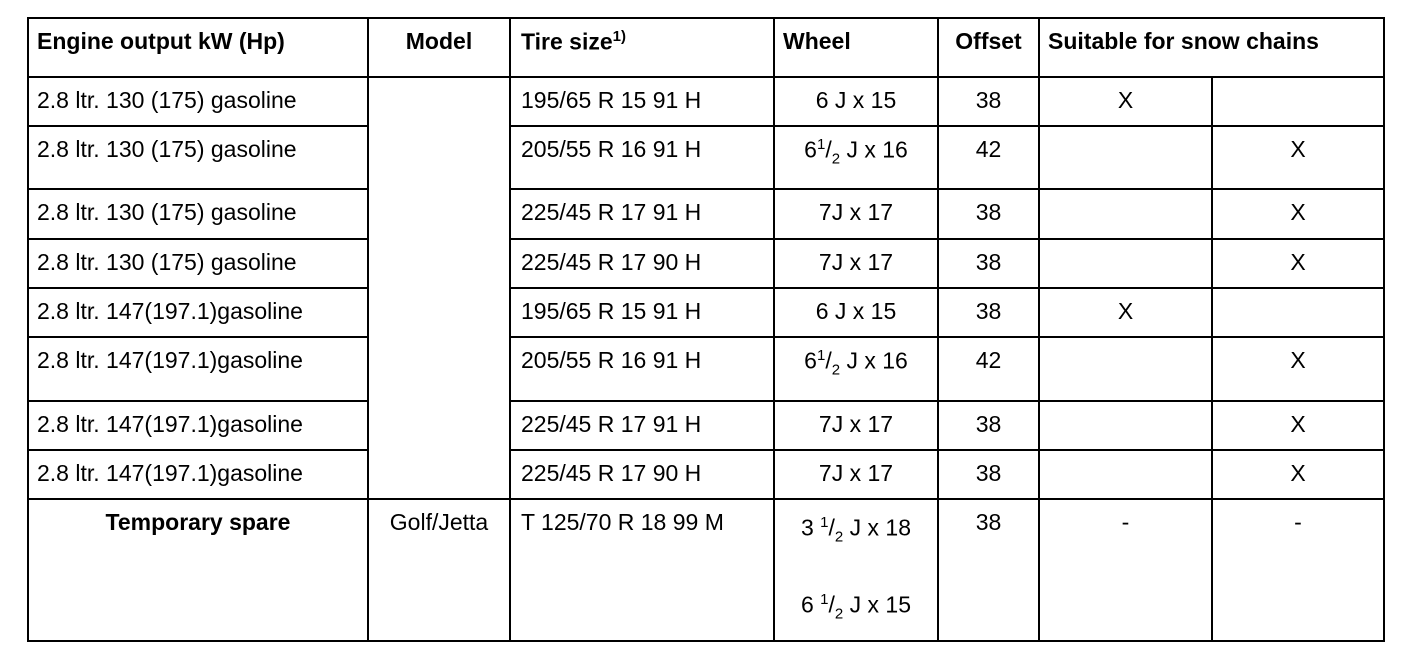 The image size is (1408, 656). I want to click on wheel-size: 3 1/2 J x 18, so click(856, 530).